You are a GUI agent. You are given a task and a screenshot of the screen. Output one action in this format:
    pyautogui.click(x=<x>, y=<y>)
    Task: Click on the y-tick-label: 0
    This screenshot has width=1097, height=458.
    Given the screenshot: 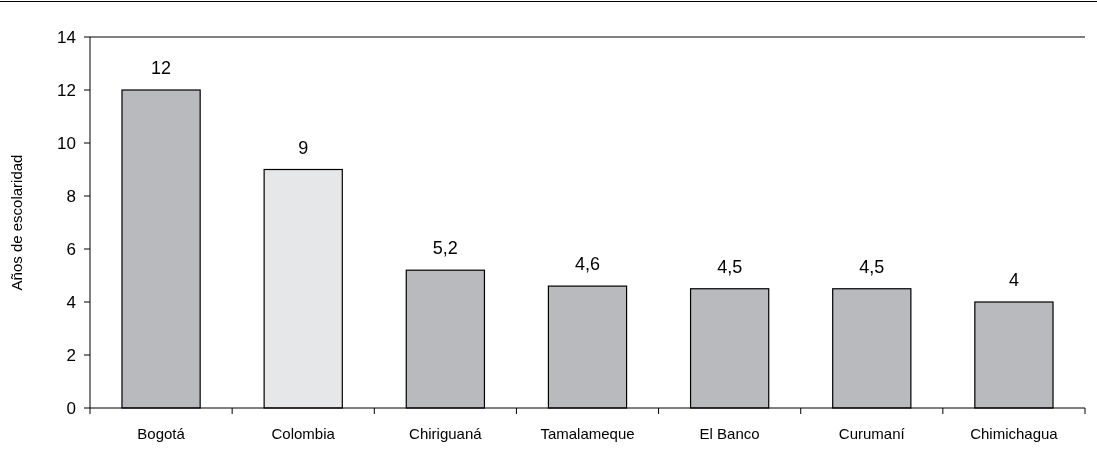 What is the action you would take?
    pyautogui.click(x=71, y=408)
    